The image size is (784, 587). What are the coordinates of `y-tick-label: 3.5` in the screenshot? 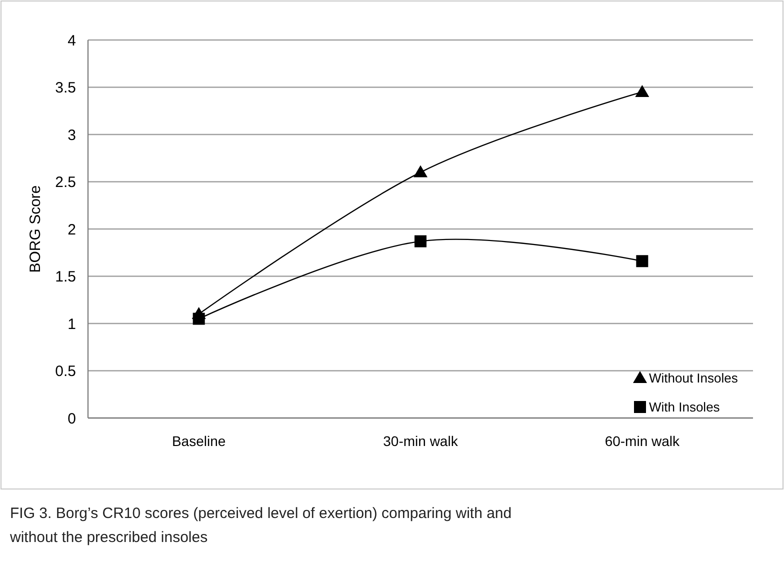 It's located at (65, 88).